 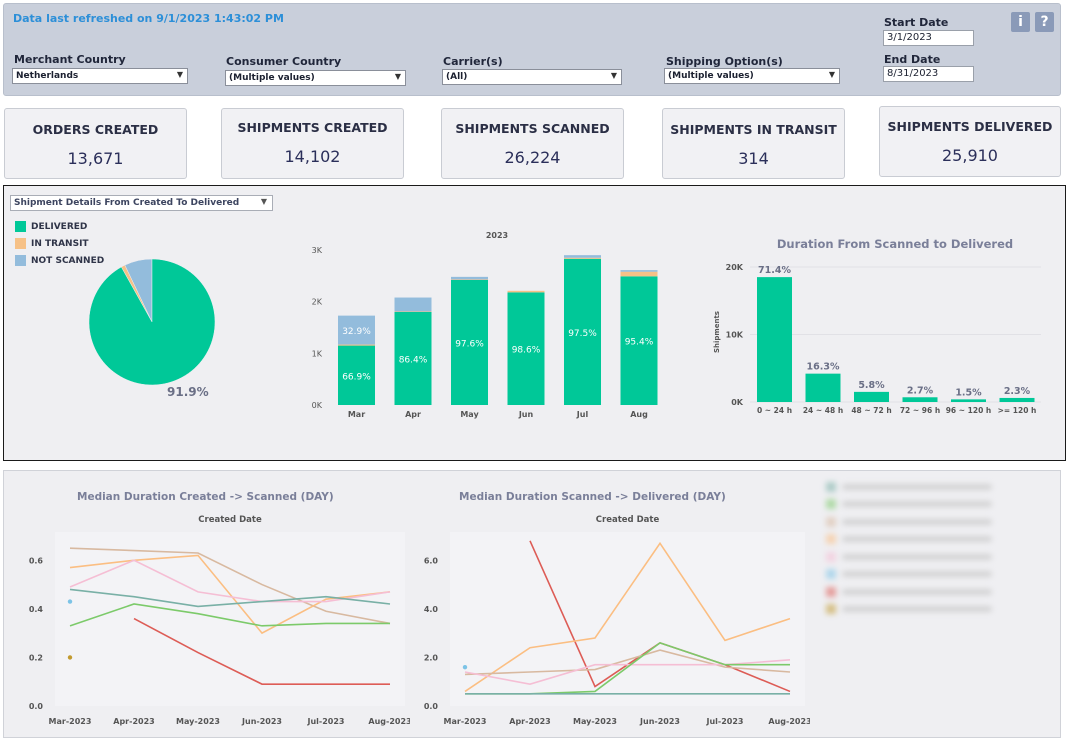 What do you see at coordinates (1020, 22) in the screenshot?
I see `info-icon: i` at bounding box center [1020, 22].